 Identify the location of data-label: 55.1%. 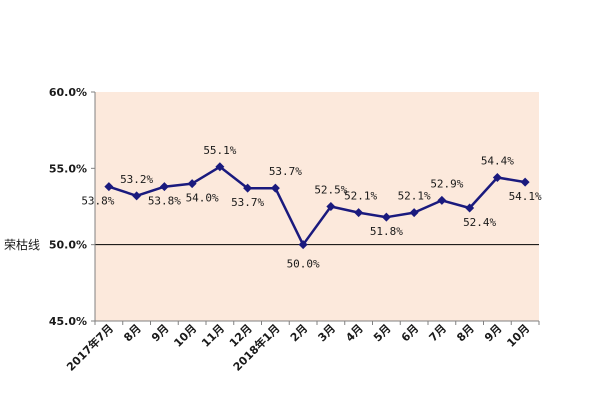
(219, 150).